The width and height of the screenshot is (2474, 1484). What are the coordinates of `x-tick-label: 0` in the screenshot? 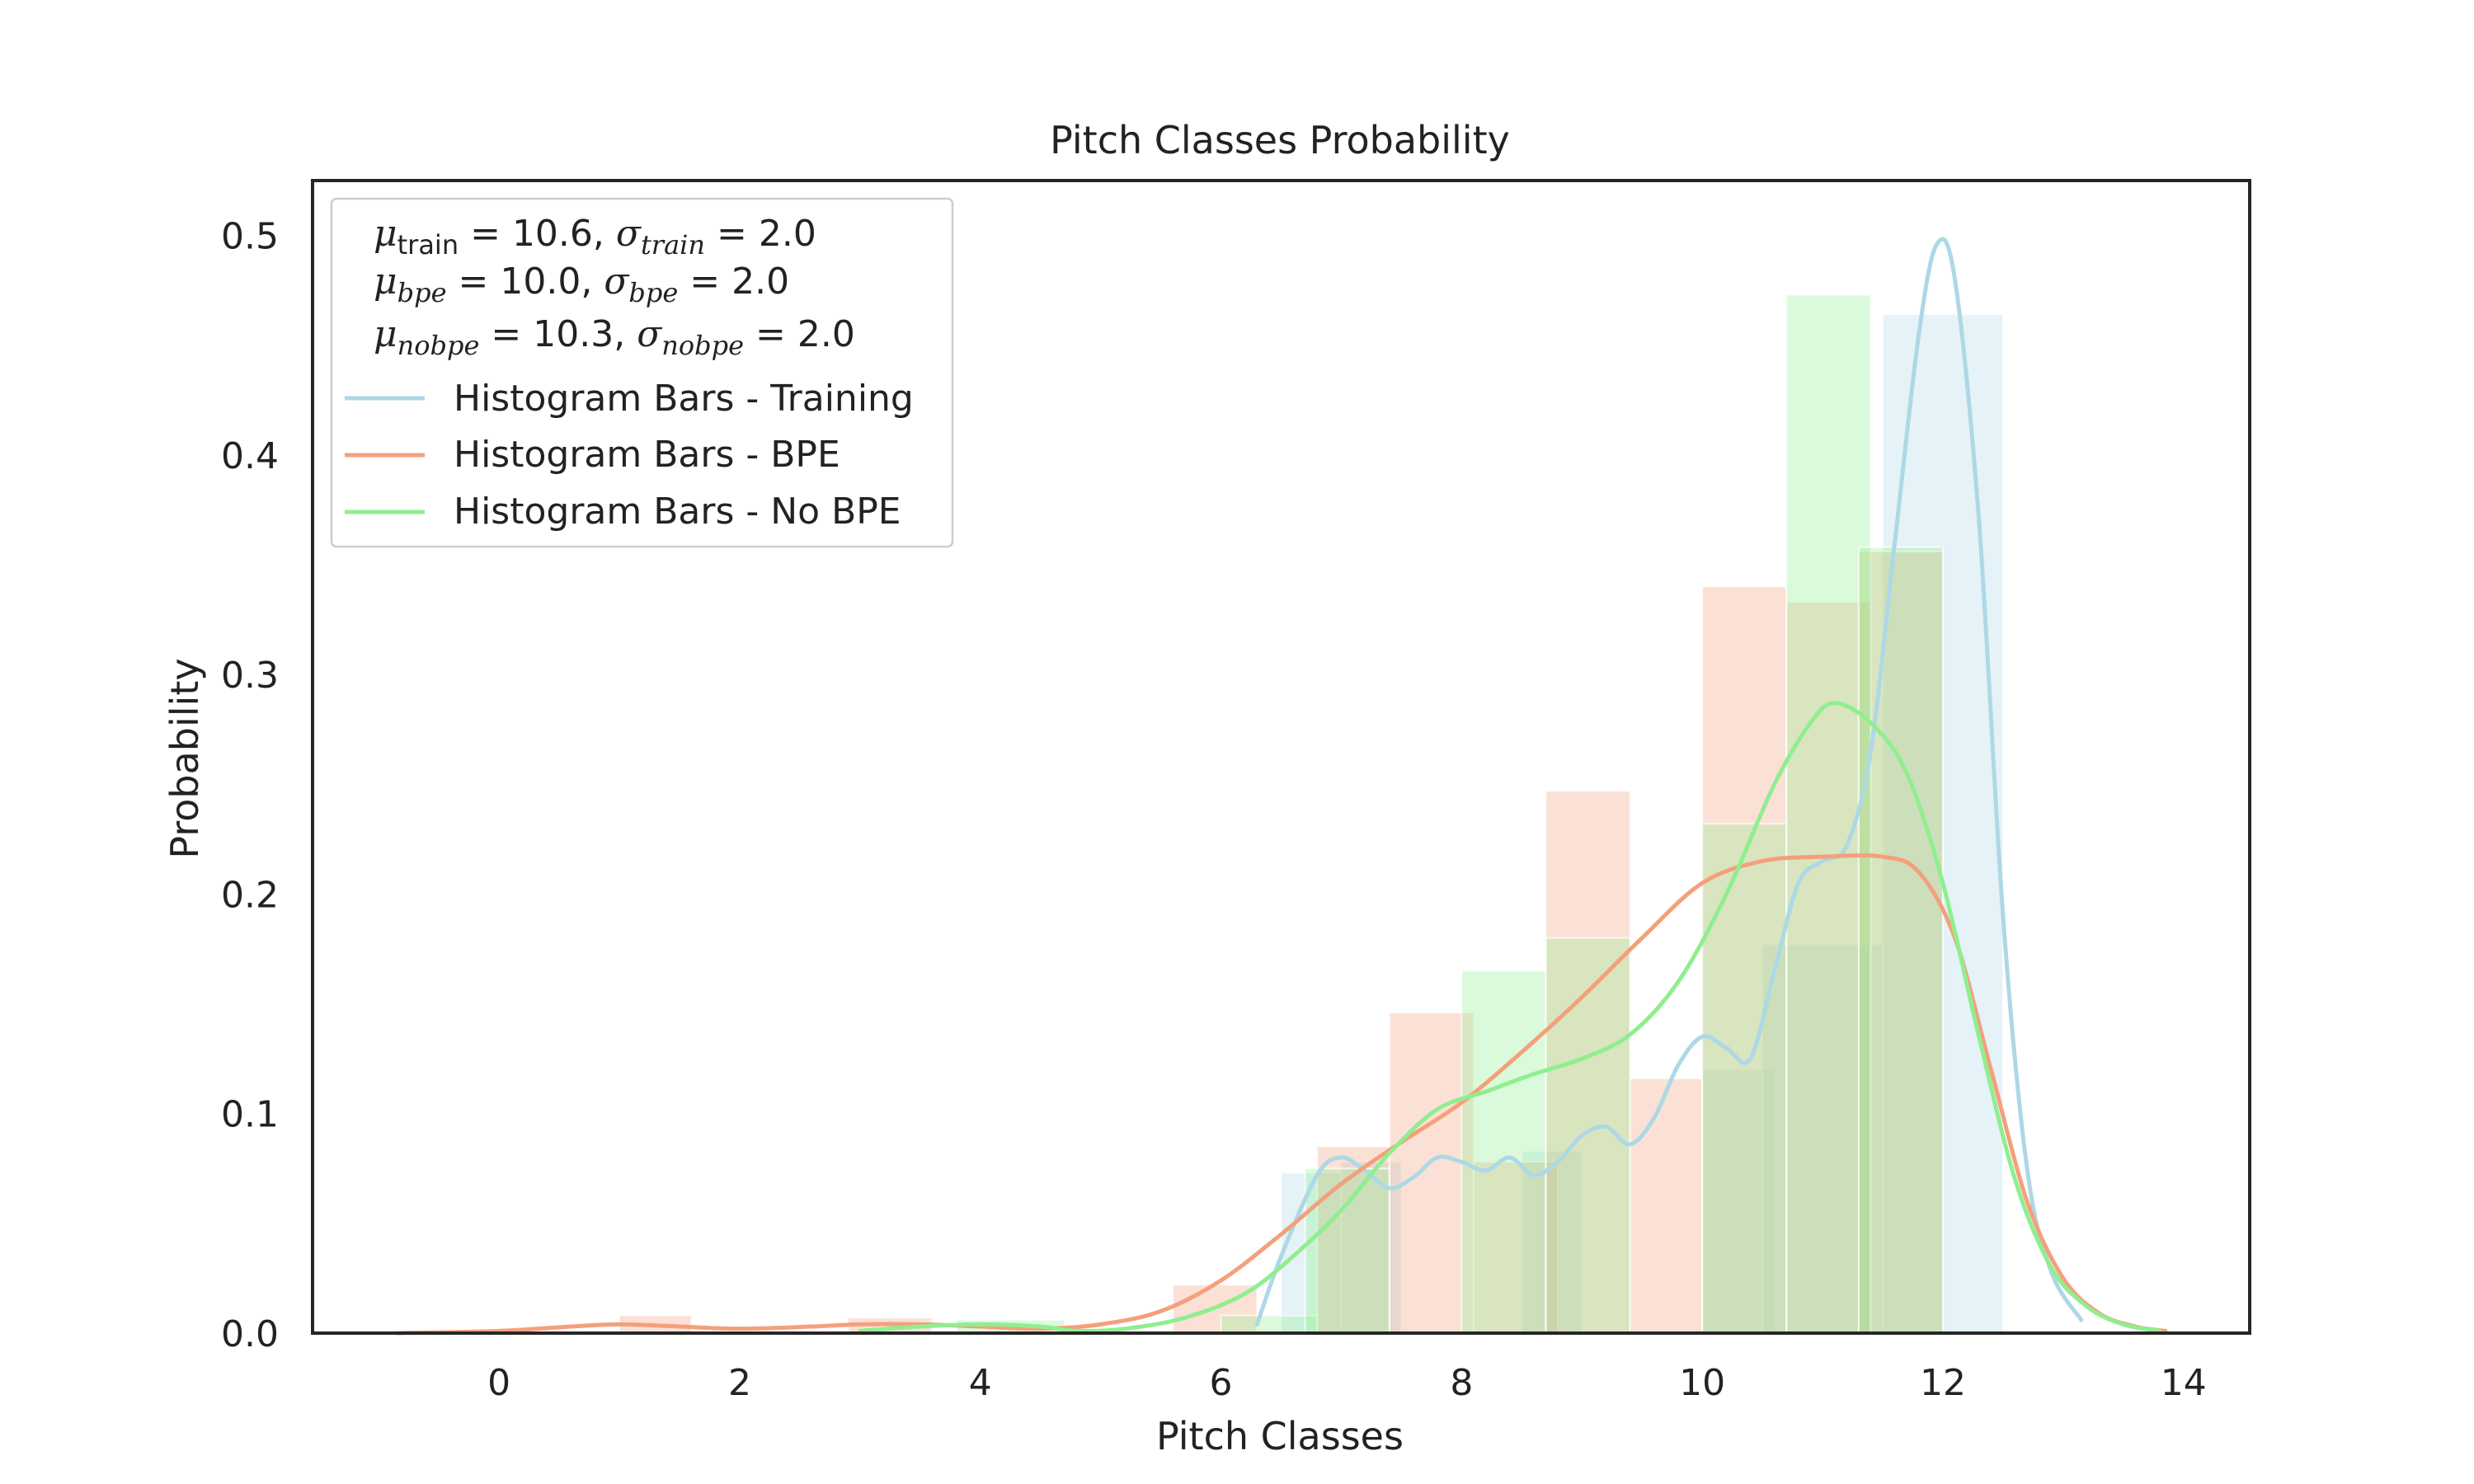 It's located at (498, 1383).